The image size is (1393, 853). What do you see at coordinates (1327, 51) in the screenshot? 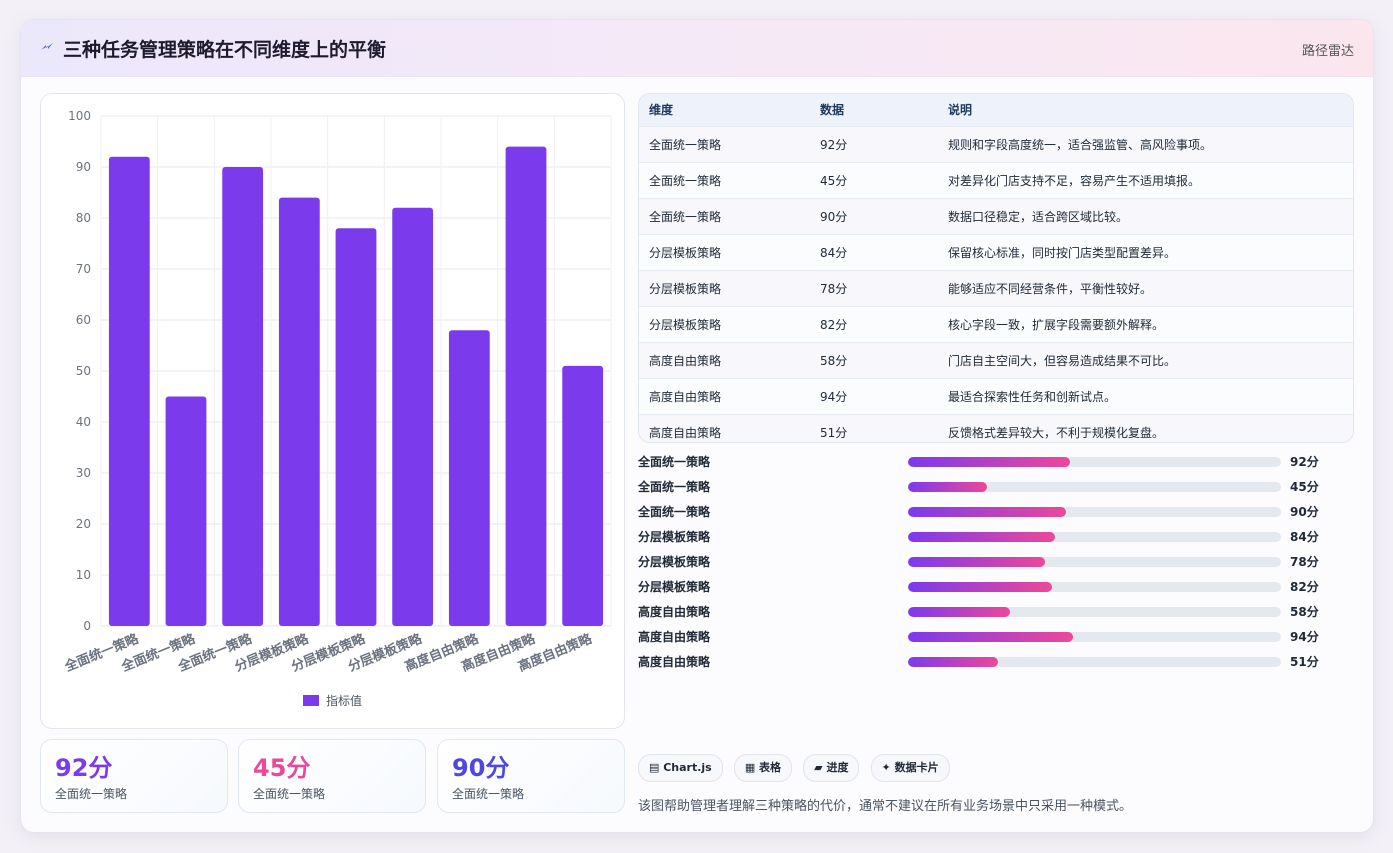
I see `header-tag: 路径雷达` at bounding box center [1327, 51].